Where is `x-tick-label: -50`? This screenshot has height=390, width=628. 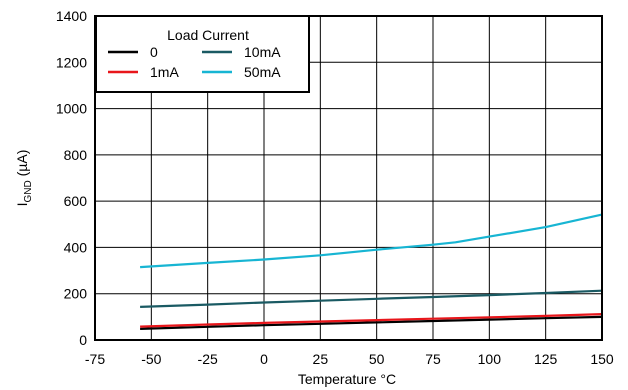
x-tick-label: -50 is located at coordinates (151, 359).